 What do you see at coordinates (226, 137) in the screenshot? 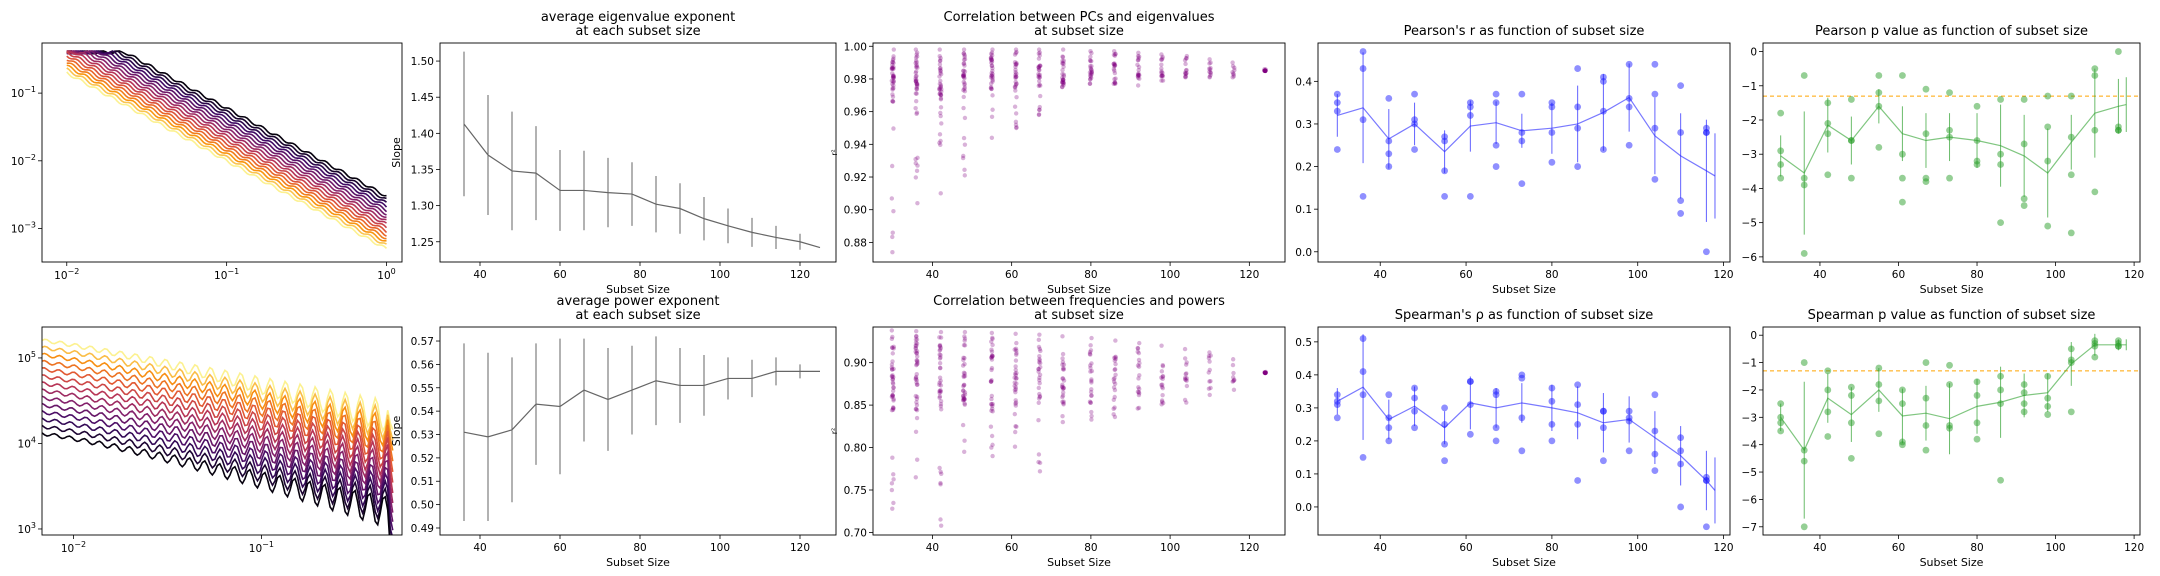
I see `spectrum-line` at bounding box center [226, 137].